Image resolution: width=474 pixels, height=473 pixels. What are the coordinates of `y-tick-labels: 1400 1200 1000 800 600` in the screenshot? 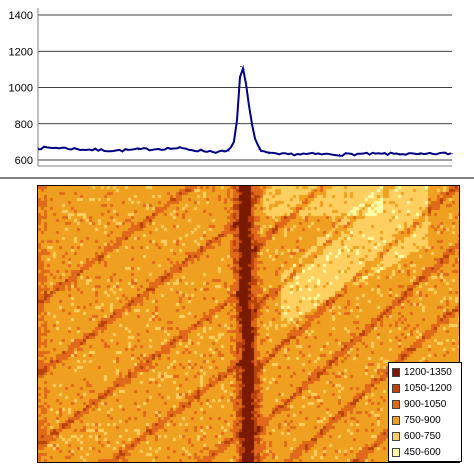 It's located at (21, 88).